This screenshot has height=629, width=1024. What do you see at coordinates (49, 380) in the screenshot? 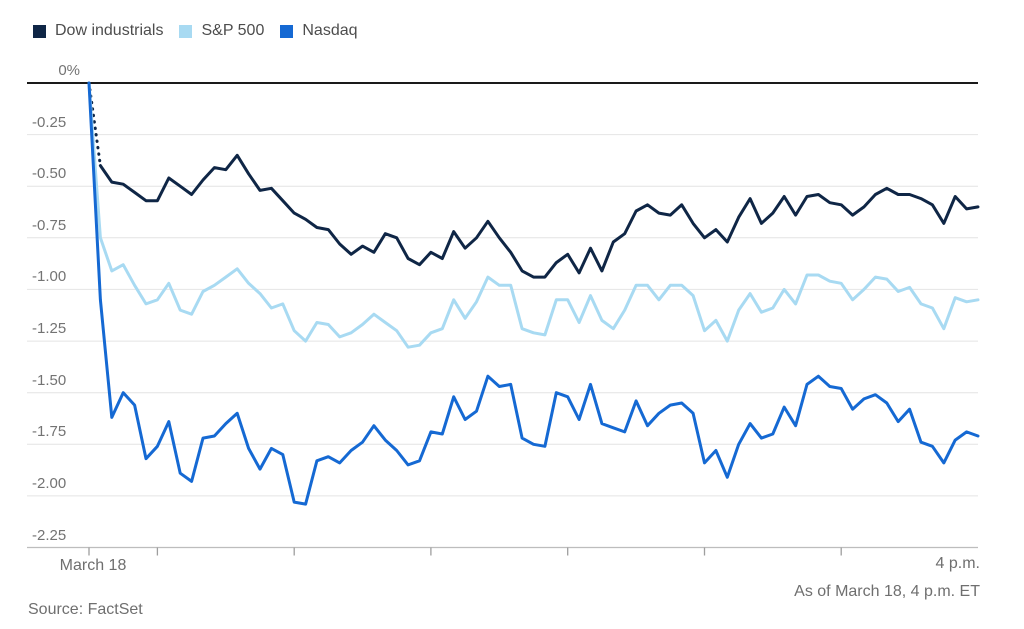
I see `y-axis-tick-label: -1.50` at bounding box center [49, 380].